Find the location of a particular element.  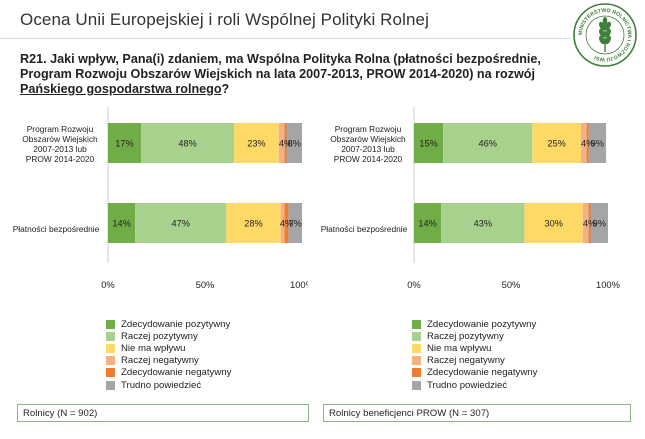

left-data-label-0-4: 4% is located at coordinates (285, 143).